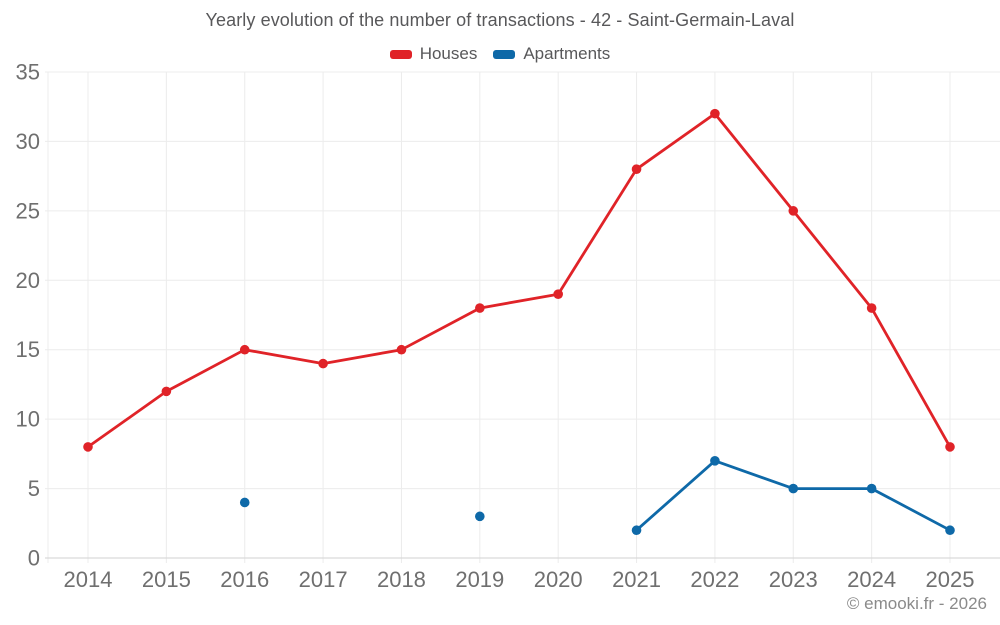  I want to click on y-tick-label: 0, so click(34, 558).